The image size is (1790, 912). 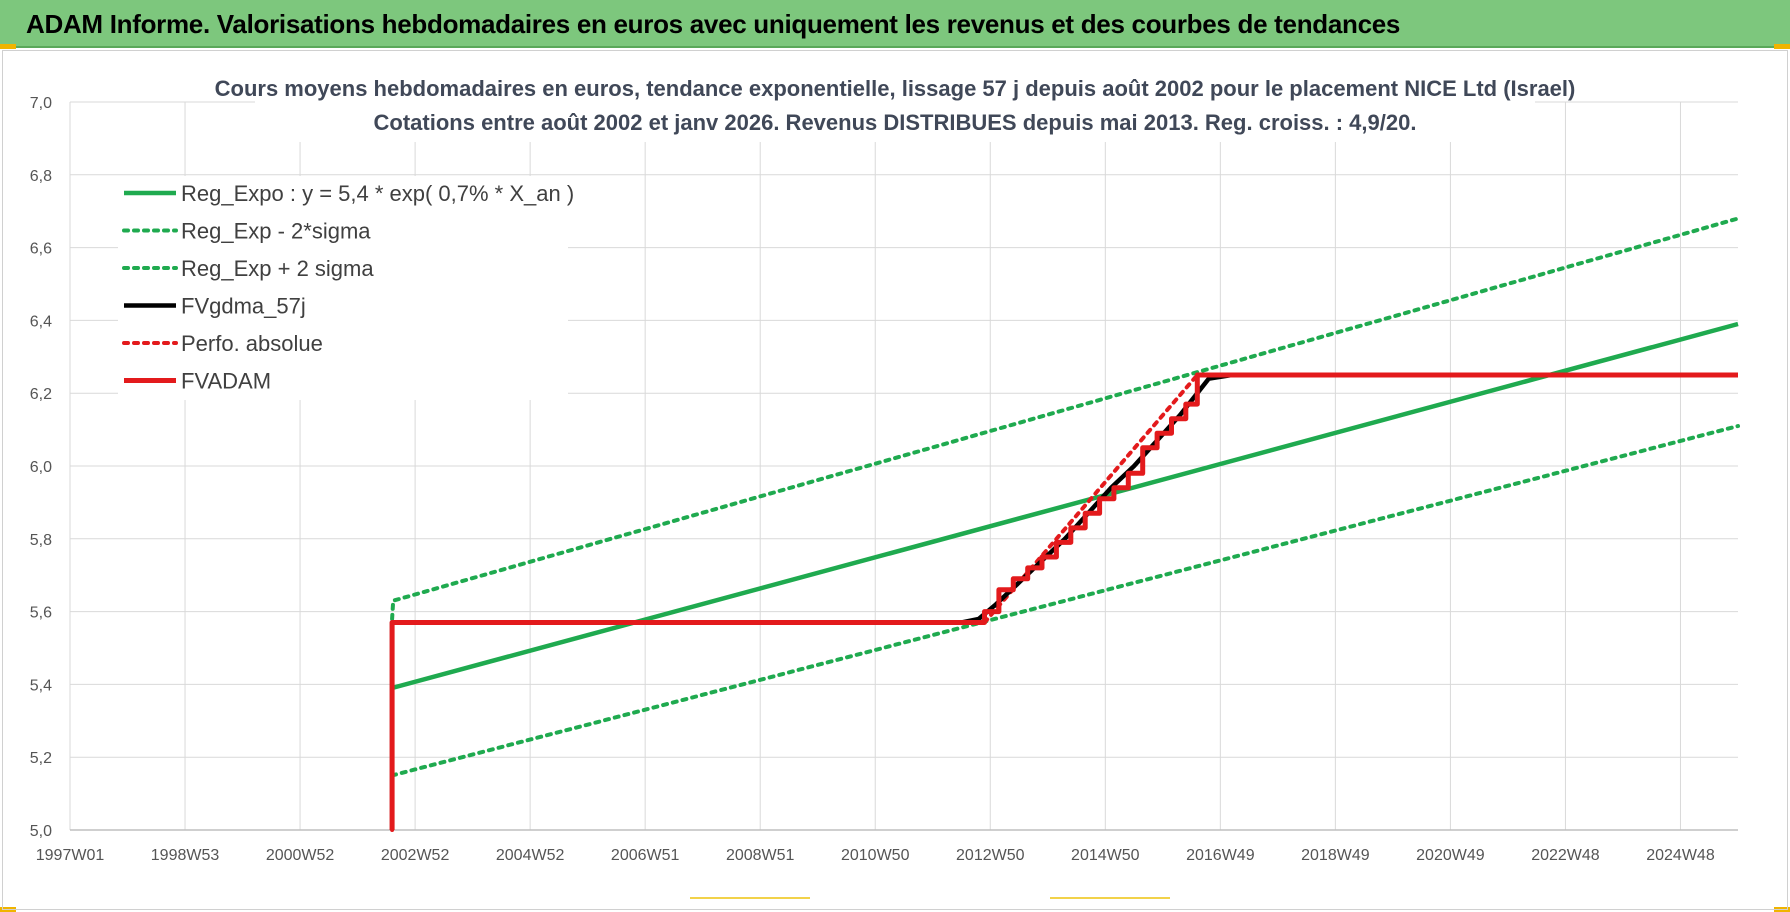 What do you see at coordinates (41, 467) in the screenshot?
I see `y-tick-label: 6,0` at bounding box center [41, 467].